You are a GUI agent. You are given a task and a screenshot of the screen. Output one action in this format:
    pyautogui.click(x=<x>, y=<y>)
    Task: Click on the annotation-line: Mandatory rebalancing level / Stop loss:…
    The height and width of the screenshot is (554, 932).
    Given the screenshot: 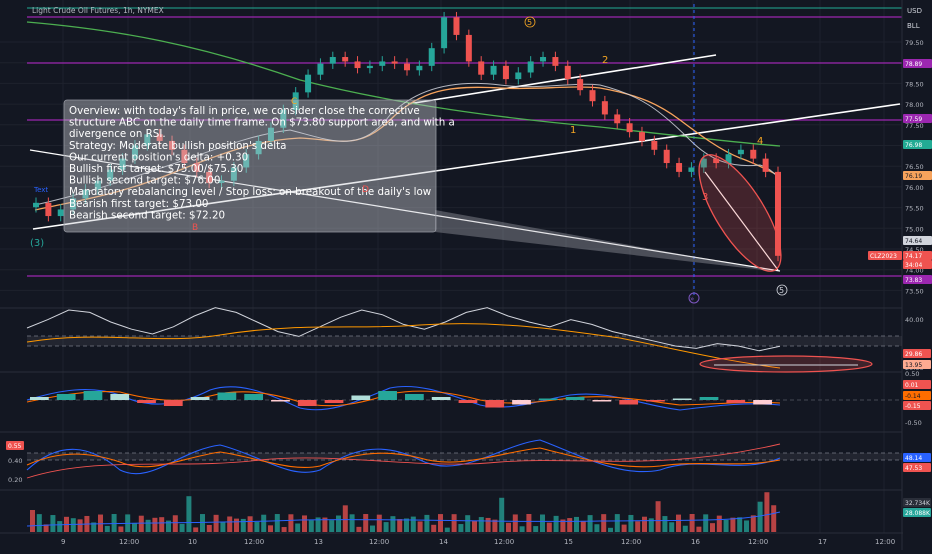 What is the action you would take?
    pyautogui.click(x=250, y=192)
    